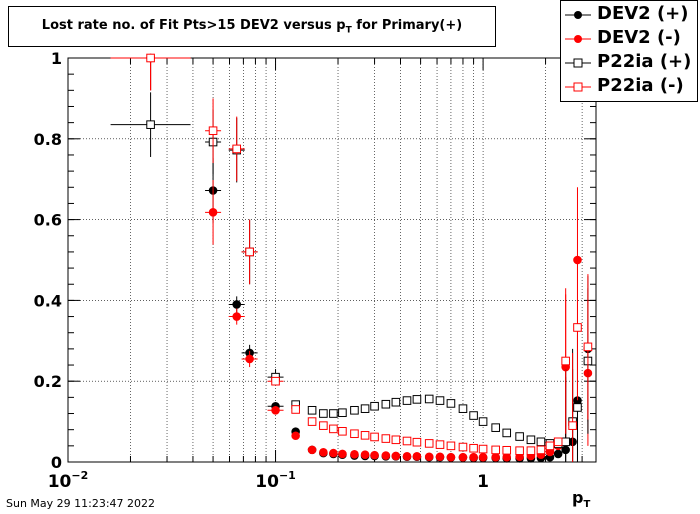 The width and height of the screenshot is (700, 514). I want to click on legend-entry: P22ia (-), so click(630, 87).